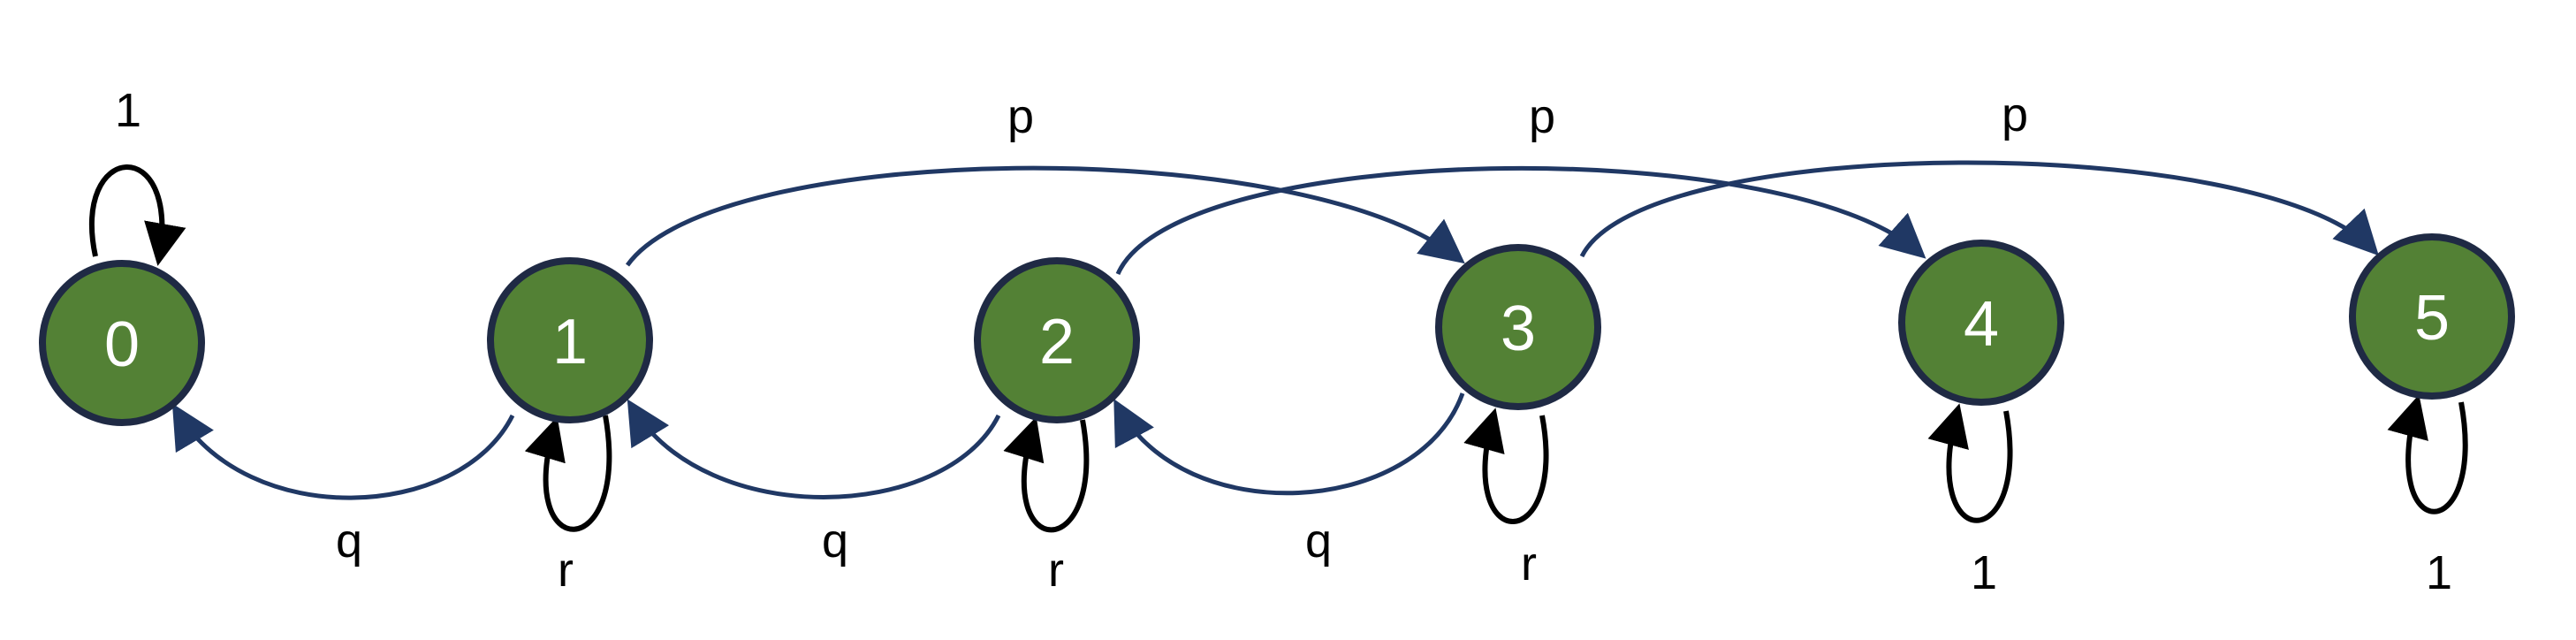 The width and height of the screenshot is (2576, 640). What do you see at coordinates (1506, 466) in the screenshot?
I see `edge-3-self-loop` at bounding box center [1506, 466].